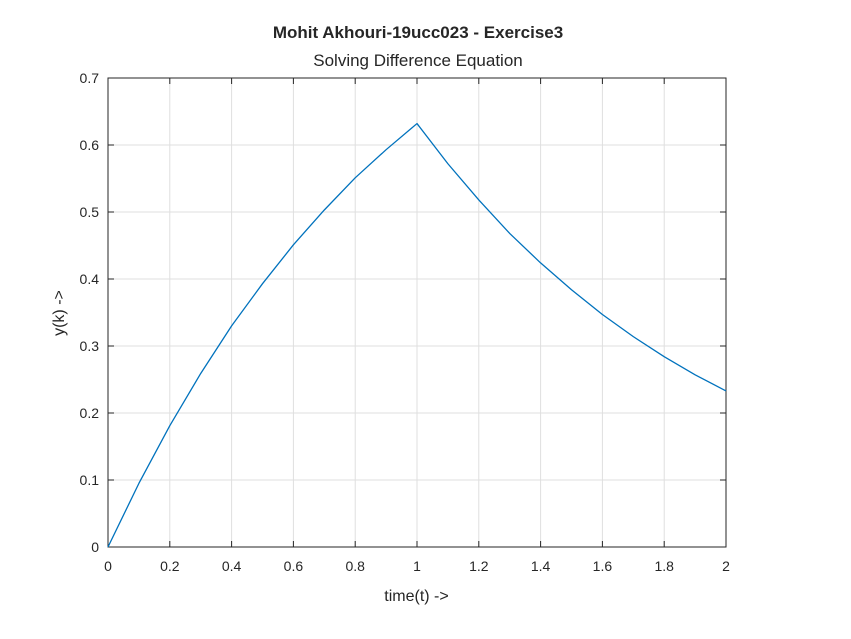  What do you see at coordinates (418, 60) in the screenshot?
I see `chart-subtitle: Solving Difference Equation` at bounding box center [418, 60].